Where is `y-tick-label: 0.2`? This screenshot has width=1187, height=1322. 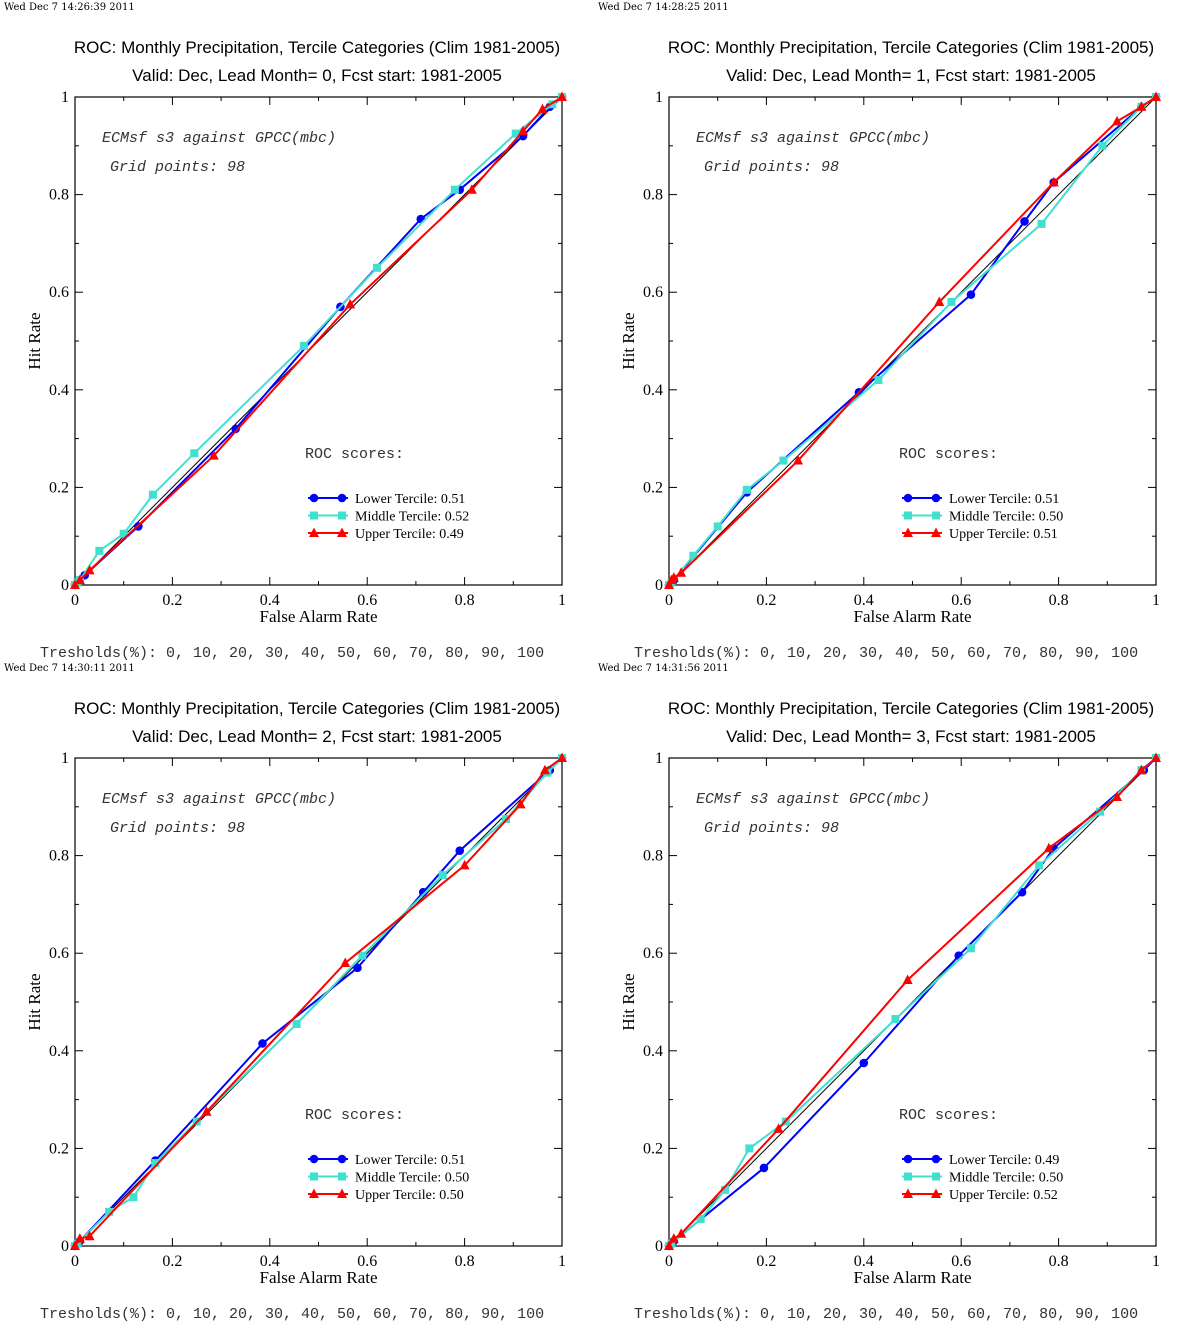
y-tick-label: 0.2 is located at coordinates (59, 487).